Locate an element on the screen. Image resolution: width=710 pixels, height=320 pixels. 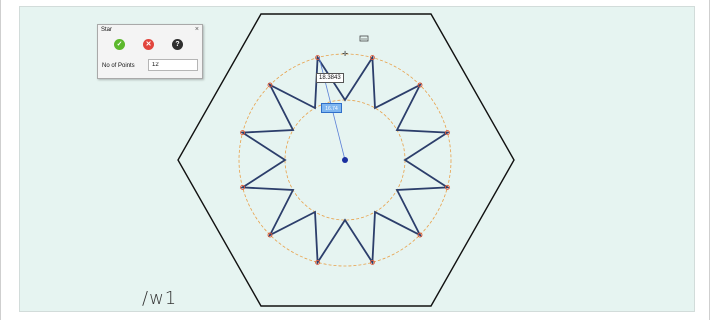
cancel-button: ✕ is located at coordinates (148, 44).